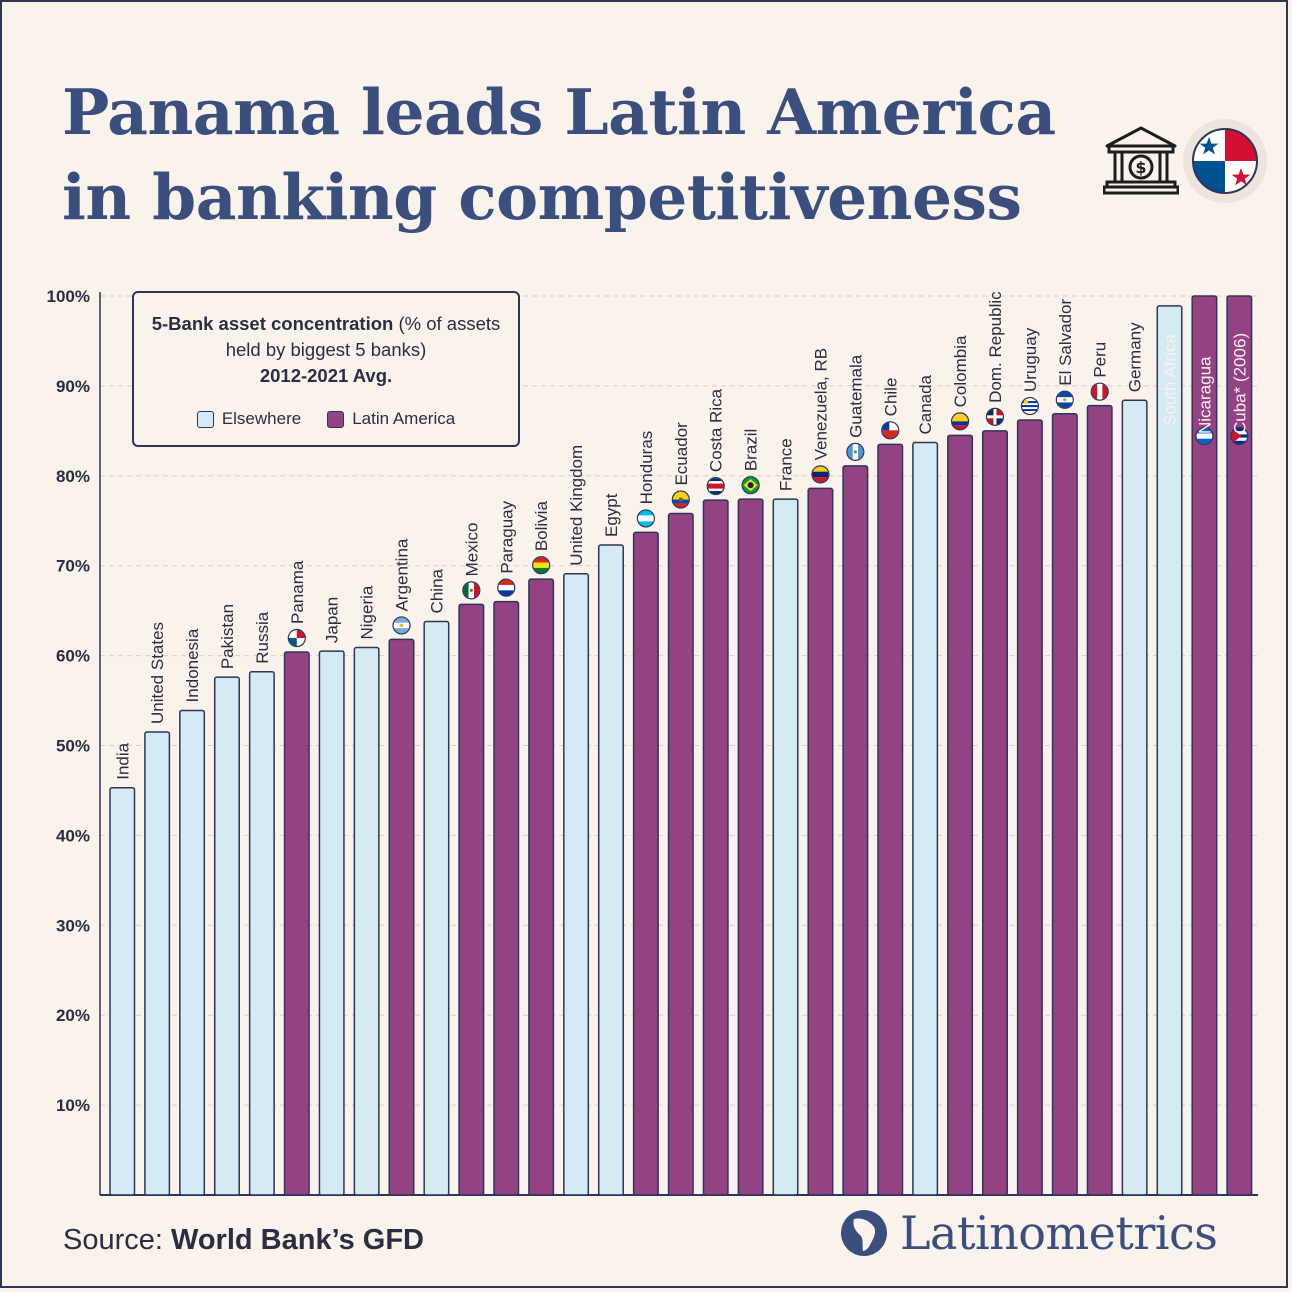  I want to click on y-tick-label: 90%, so click(73, 386).